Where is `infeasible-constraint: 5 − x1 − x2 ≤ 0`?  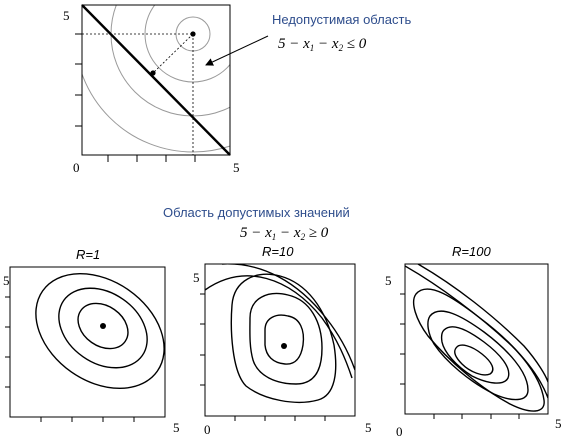 infeasible-constraint: 5 − x1 − x2 ≤ 0 is located at coordinates (322, 44).